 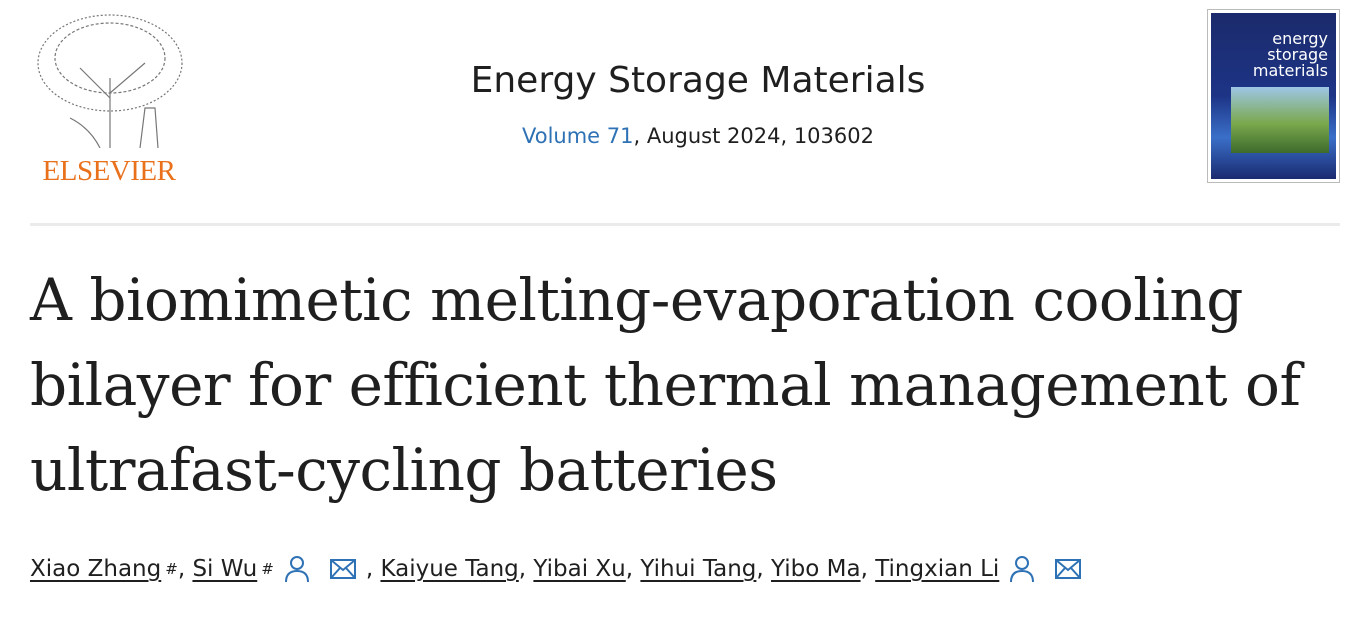 What do you see at coordinates (685, 224) in the screenshot?
I see `divider` at bounding box center [685, 224].